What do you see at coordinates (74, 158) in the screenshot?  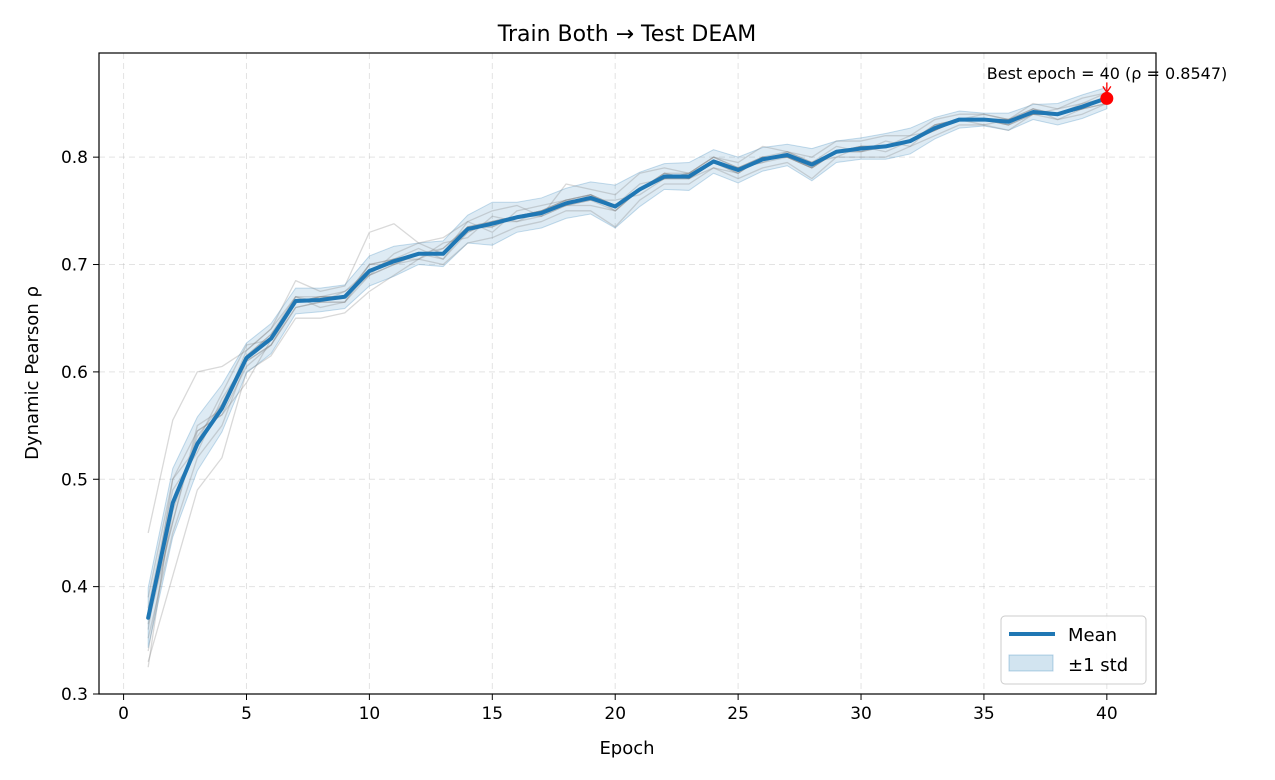 I see `y-tick-label: 0.8` at bounding box center [74, 158].